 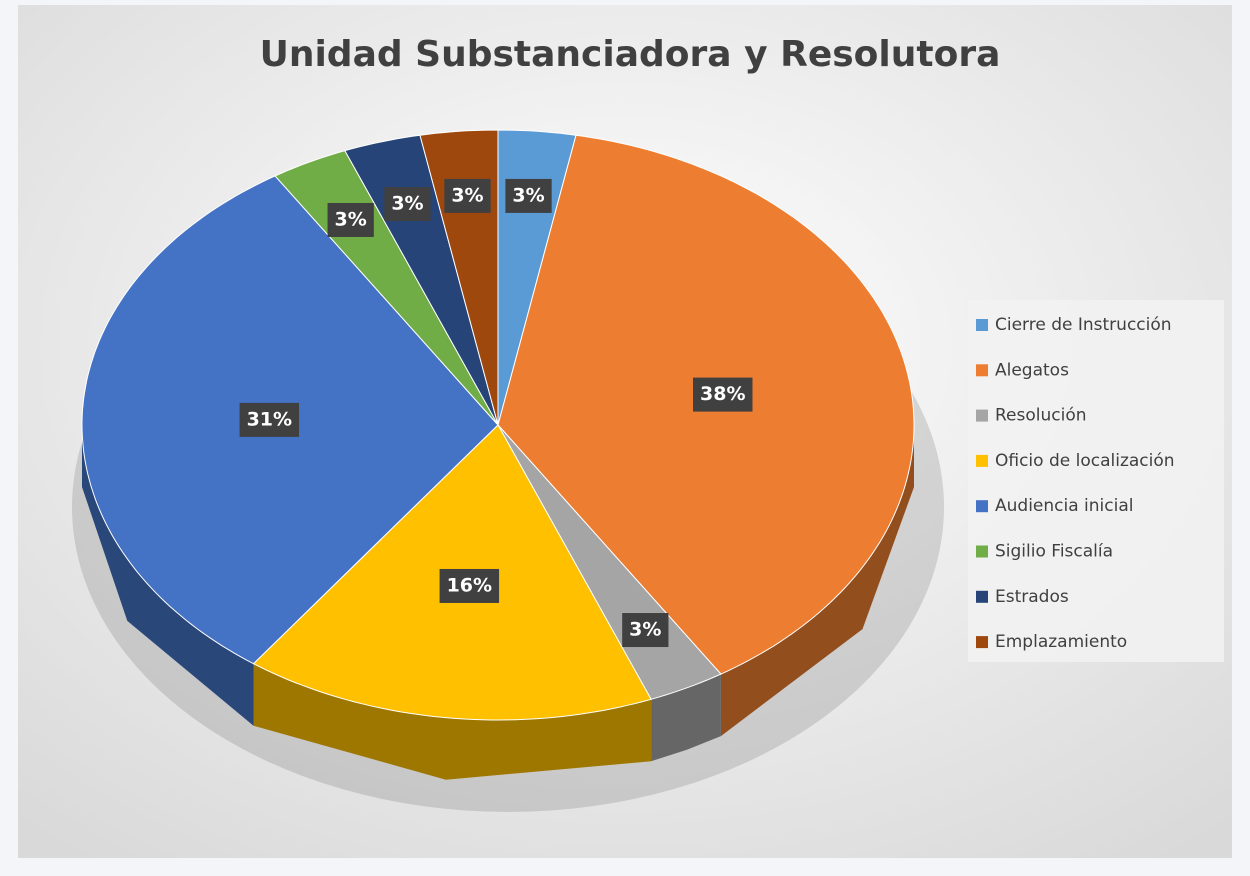 What do you see at coordinates (1032, 597) in the screenshot?
I see `legend-label: Estrados` at bounding box center [1032, 597].